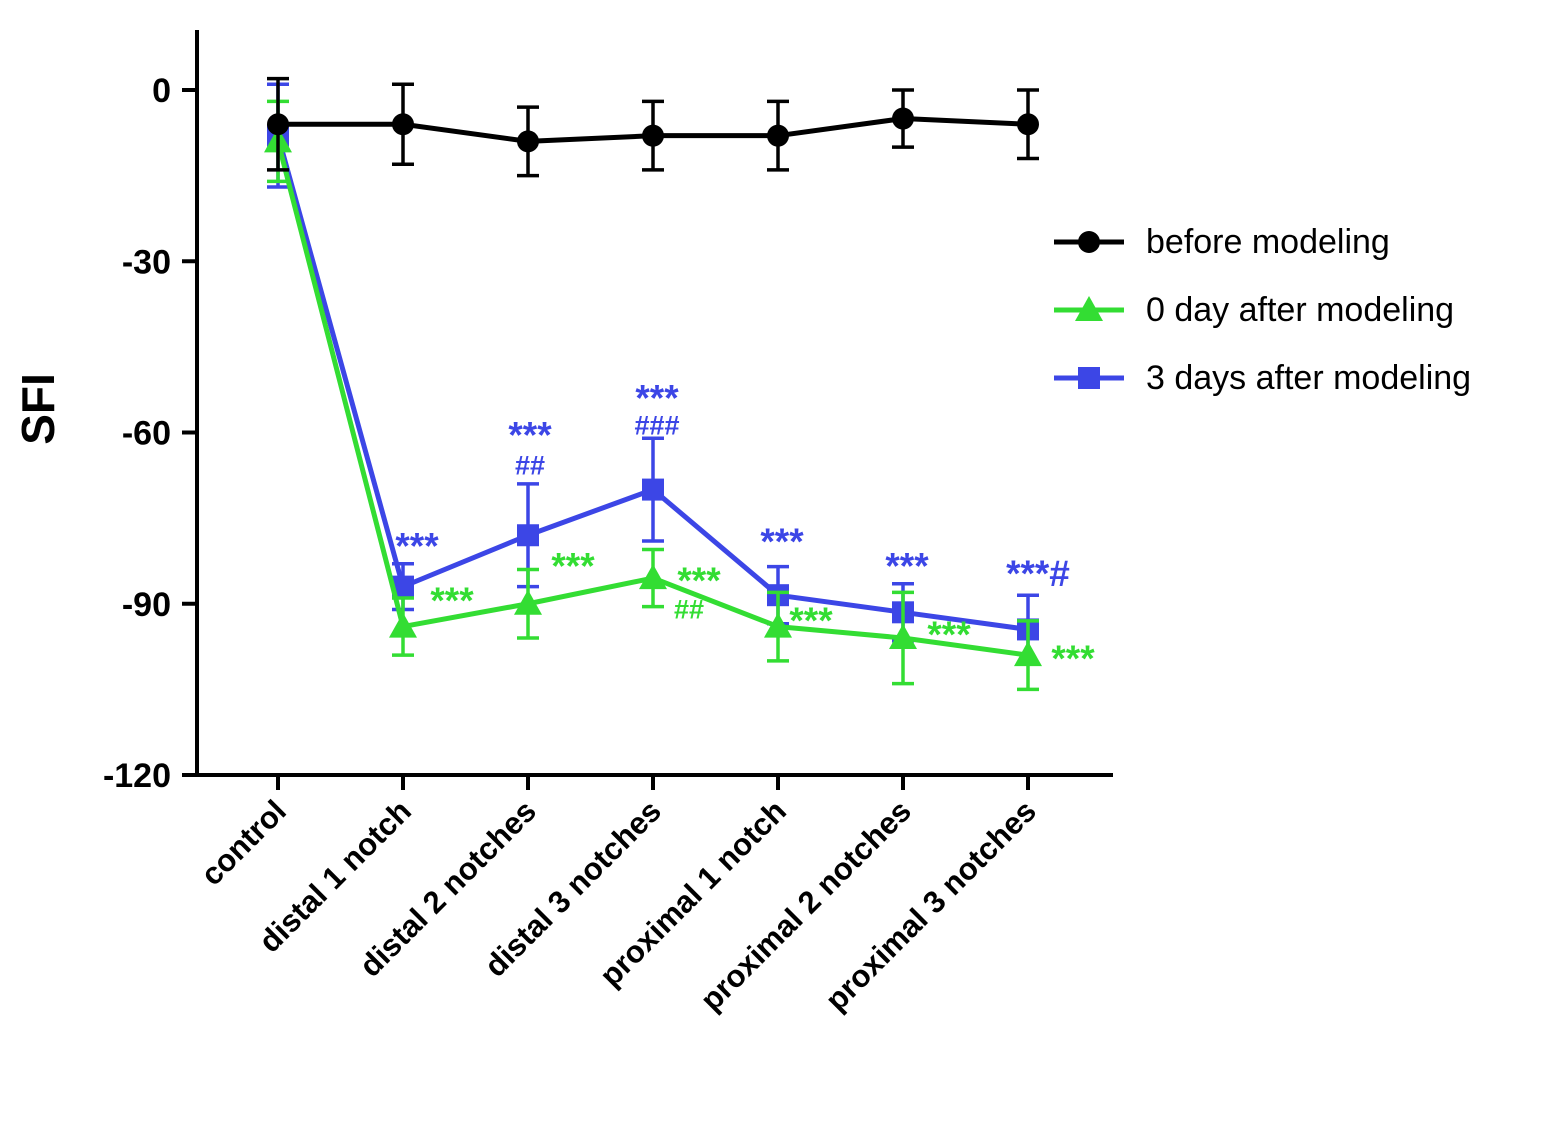 This screenshot has width=1560, height=1133. Describe the element at coordinates (1038, 573) in the screenshot. I see `significance-stars: ***#` at that location.